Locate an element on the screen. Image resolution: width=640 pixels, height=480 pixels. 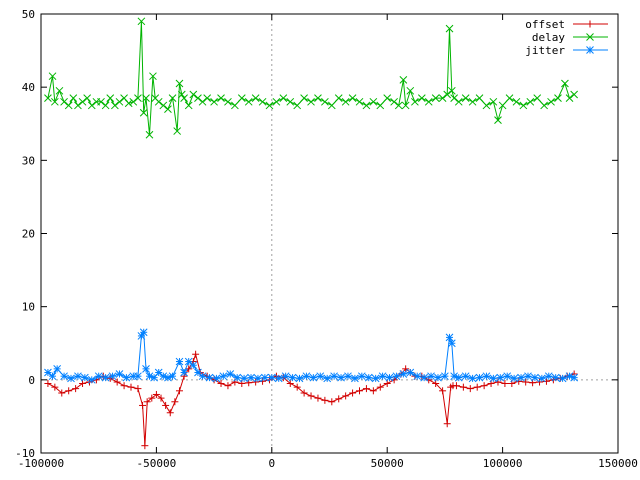
series-line-jitter is located at coordinates (311, 355).